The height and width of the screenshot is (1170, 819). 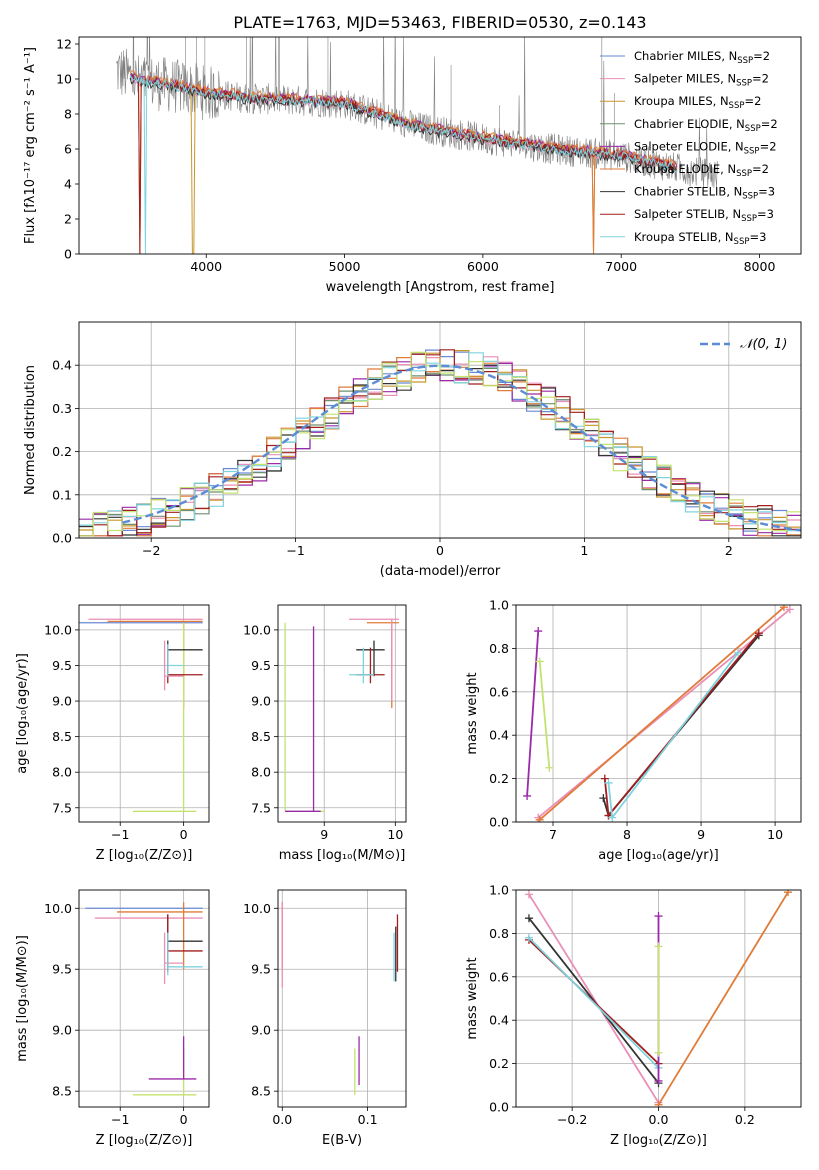 I want to click on y-tick-label: 12, so click(x=64, y=44).